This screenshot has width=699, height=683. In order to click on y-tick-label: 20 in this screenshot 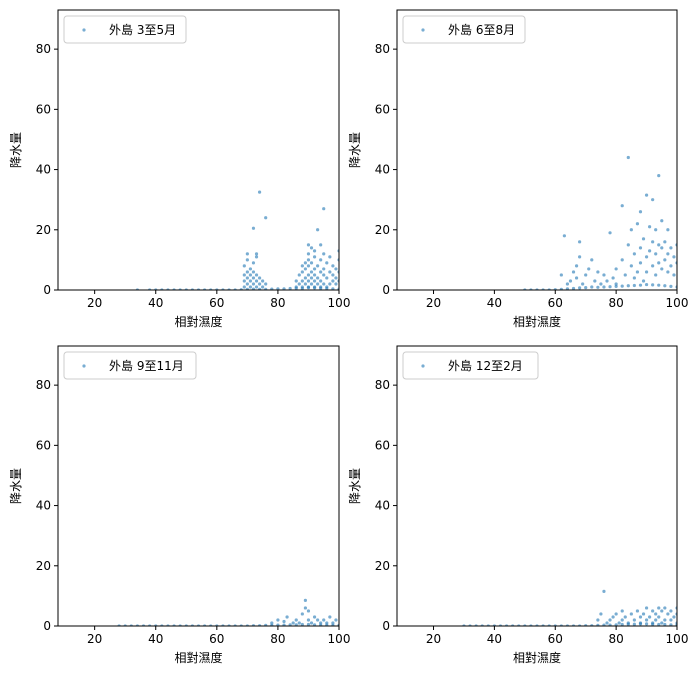, I will do `click(43, 566)`.